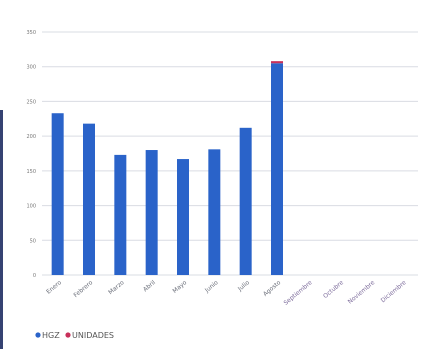 The height and width of the screenshot is (353, 434). Describe the element at coordinates (31, 33) in the screenshot. I see `y-tick-label: 350` at that location.